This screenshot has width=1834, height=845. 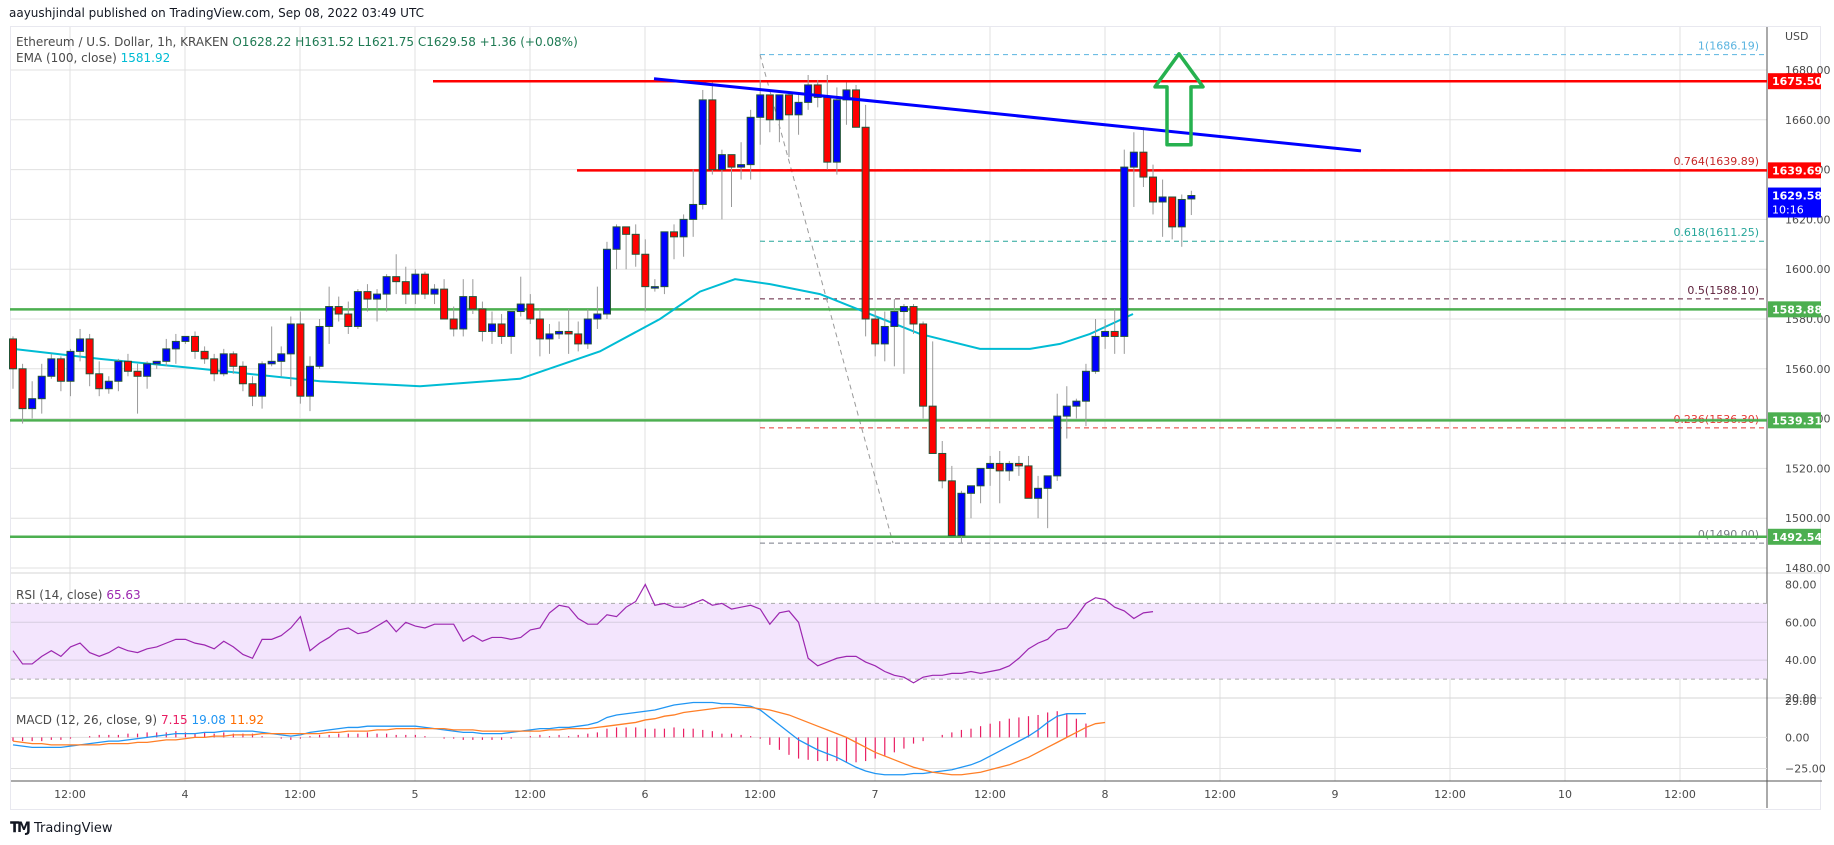 What do you see at coordinates (78, 595) in the screenshot?
I see `rsi-legend: RSI (14, close) 65.63` at bounding box center [78, 595].